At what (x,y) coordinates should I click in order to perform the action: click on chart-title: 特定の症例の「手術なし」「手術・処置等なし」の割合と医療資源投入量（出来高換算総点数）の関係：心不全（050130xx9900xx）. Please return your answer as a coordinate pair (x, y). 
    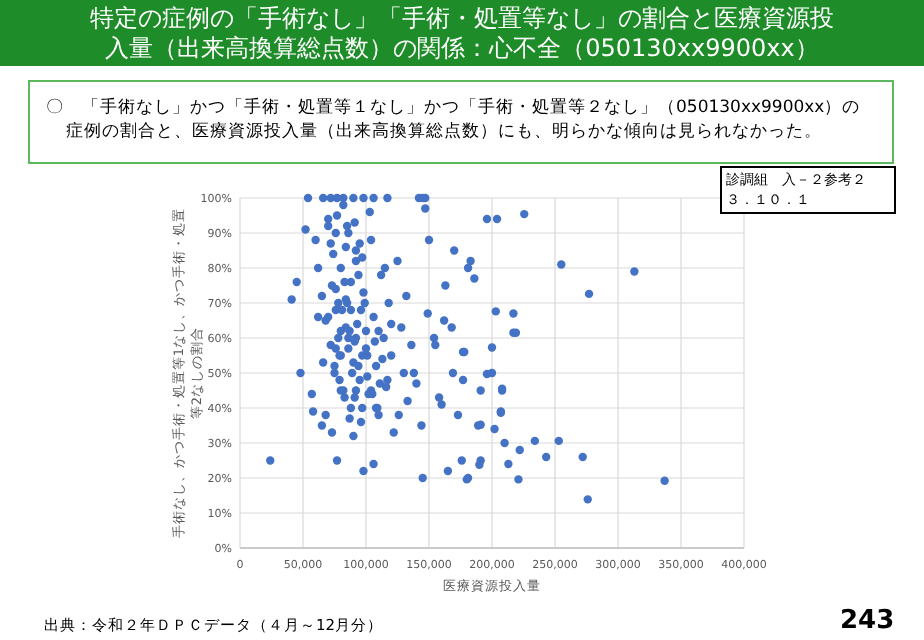
    Looking at the image, I should click on (462, 33).